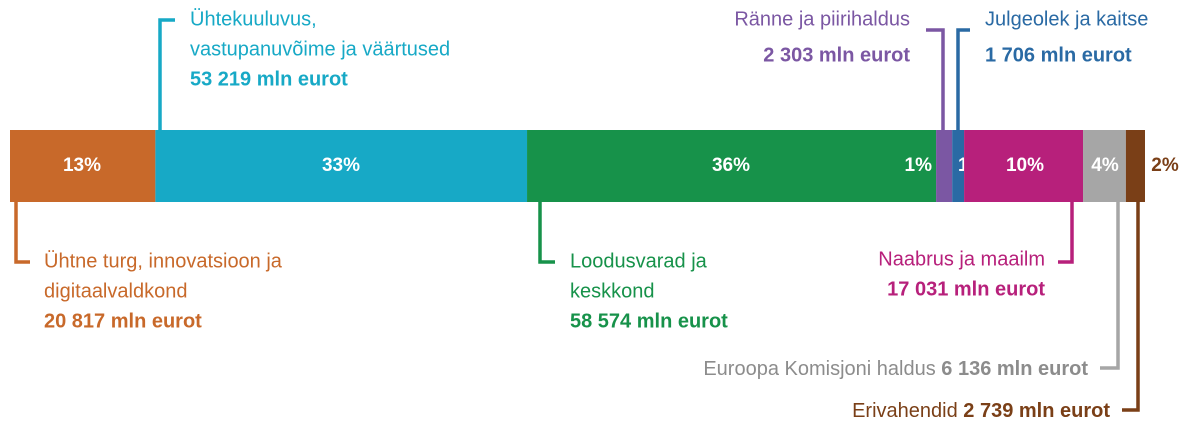  I want to click on category-label: Ränne ja piirihaldus, so click(822, 19).